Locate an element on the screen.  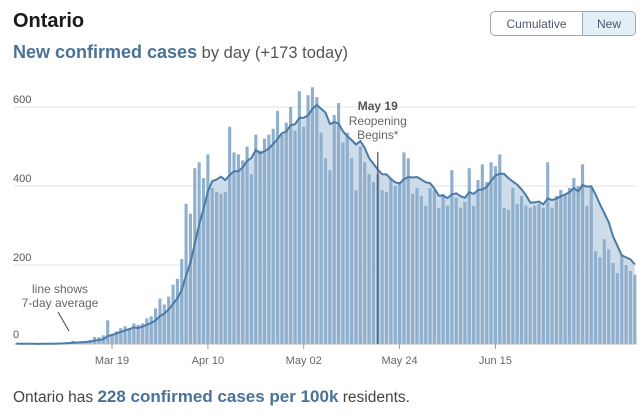
subtitle-metric: New confirmed cases is located at coordinates (105, 52).